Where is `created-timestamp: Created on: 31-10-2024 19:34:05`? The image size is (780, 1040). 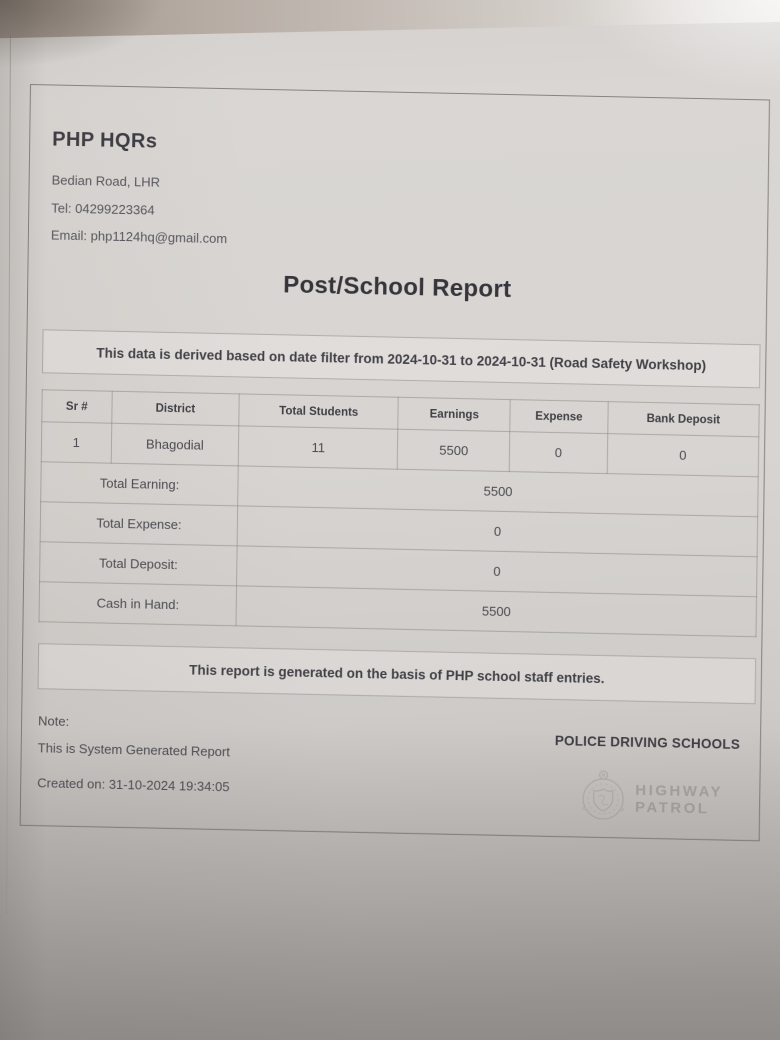
created-timestamp: Created on: 31-10-2024 19:34:05 is located at coordinates (133, 785).